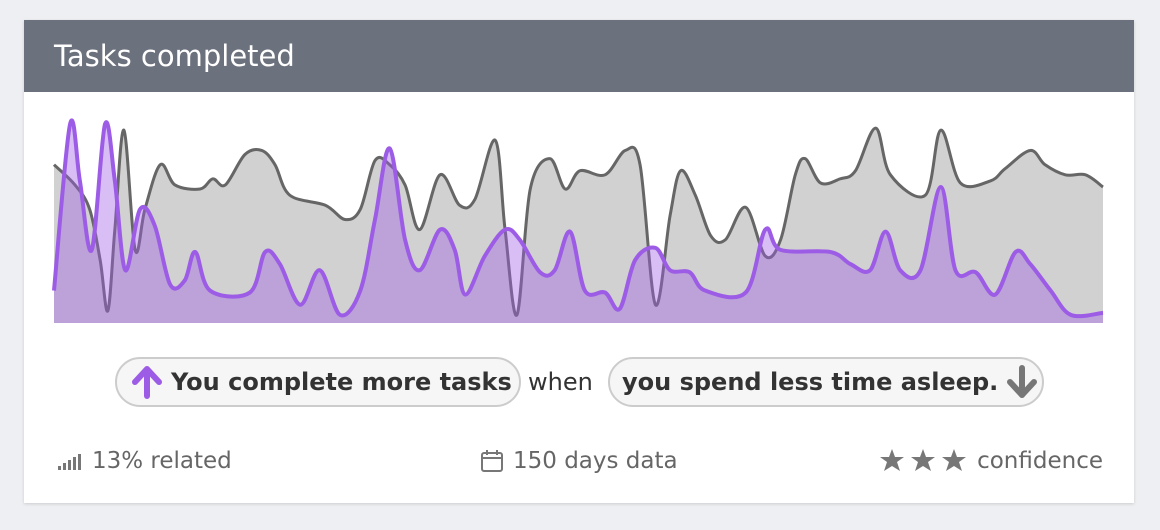 Image resolution: width=1160 pixels, height=530 pixels. I want to click on card-header: Tasks completed, so click(579, 56).